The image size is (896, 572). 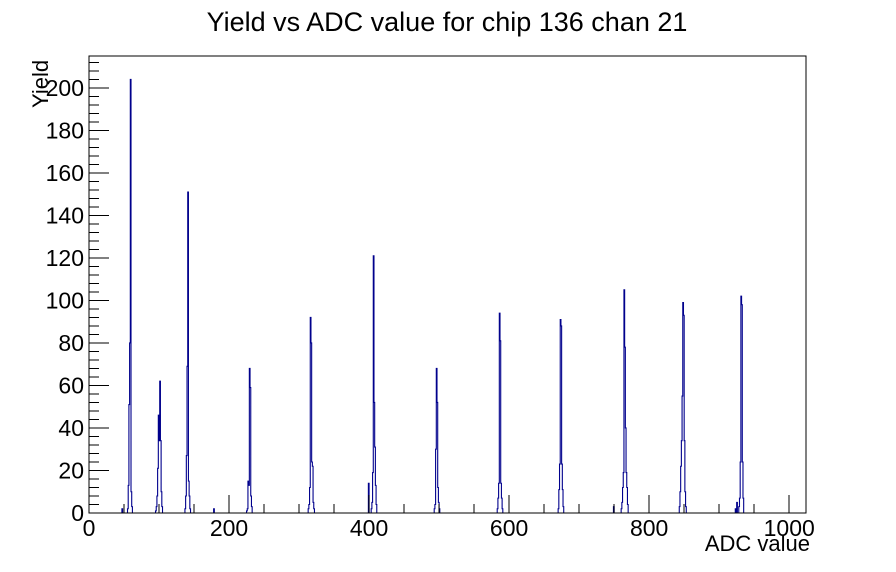 What do you see at coordinates (757, 543) in the screenshot?
I see `x-axis-title: ADC value` at bounding box center [757, 543].